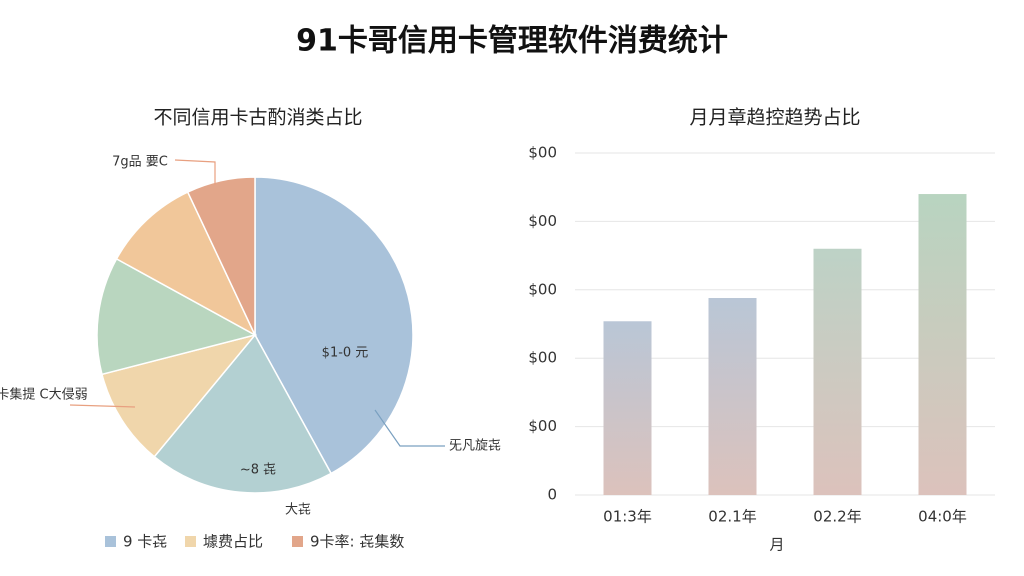 Image resolution: width=1024 pixels, height=576 pixels. What do you see at coordinates (257, 118) in the screenshot?
I see `pie-title: 不同信用卡古酌消类占比` at bounding box center [257, 118].